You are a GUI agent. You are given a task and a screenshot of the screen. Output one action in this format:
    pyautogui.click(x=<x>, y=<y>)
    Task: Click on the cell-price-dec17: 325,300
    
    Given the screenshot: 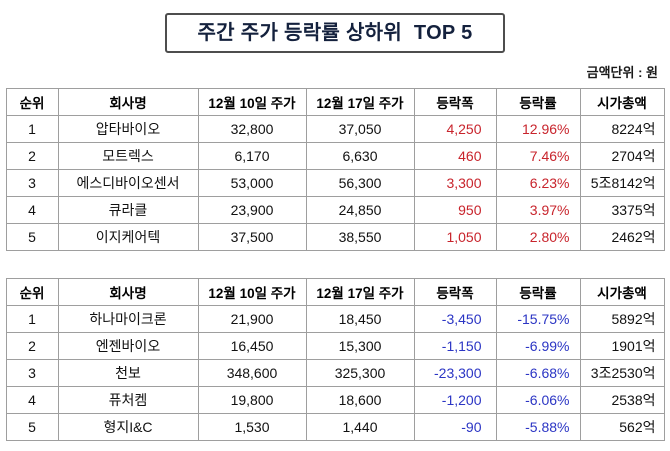 What is the action you would take?
    pyautogui.click(x=360, y=373)
    